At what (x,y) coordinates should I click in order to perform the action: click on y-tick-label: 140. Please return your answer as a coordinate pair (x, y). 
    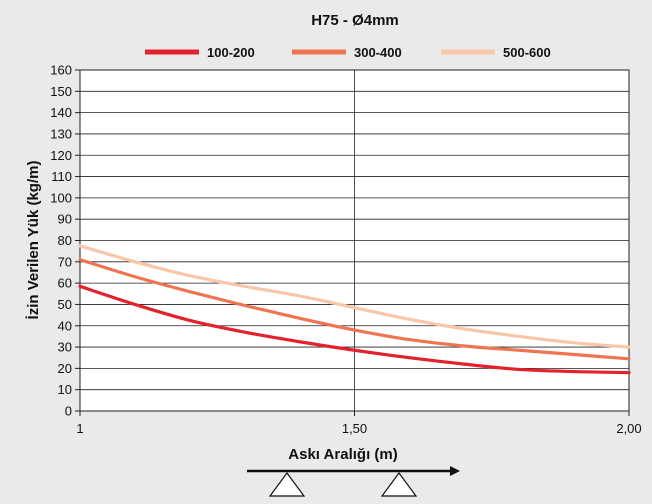
    Looking at the image, I should click on (61, 112).